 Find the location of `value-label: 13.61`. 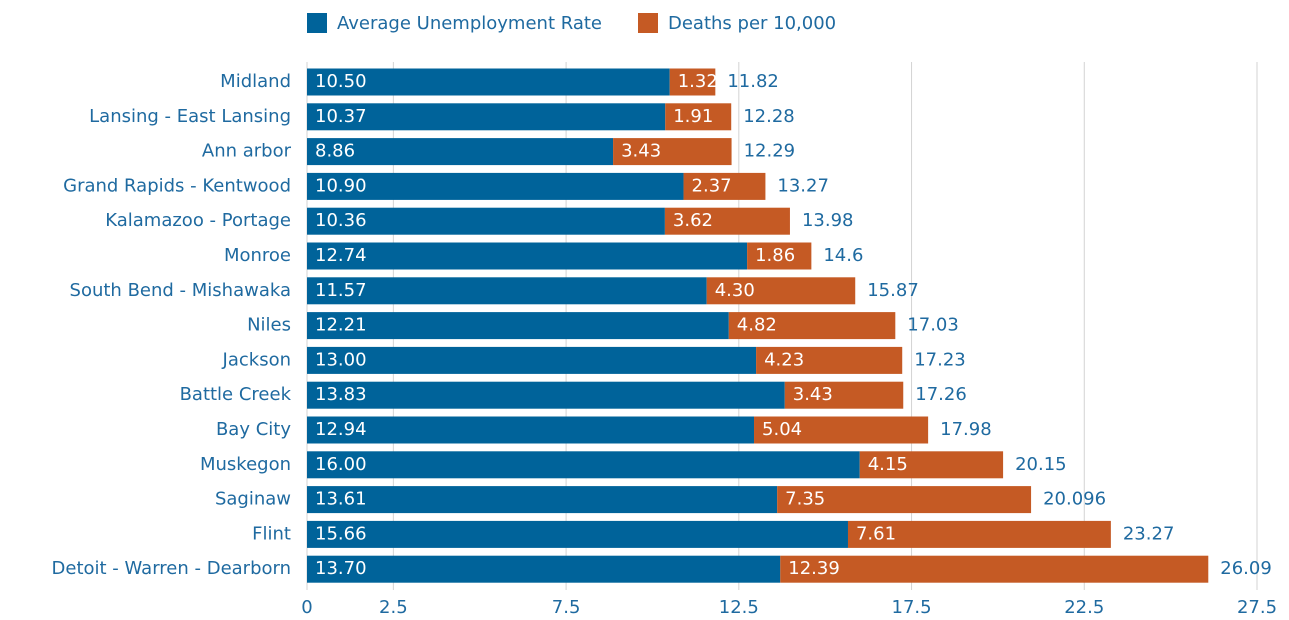

value-label: 13.61 is located at coordinates (341, 499).